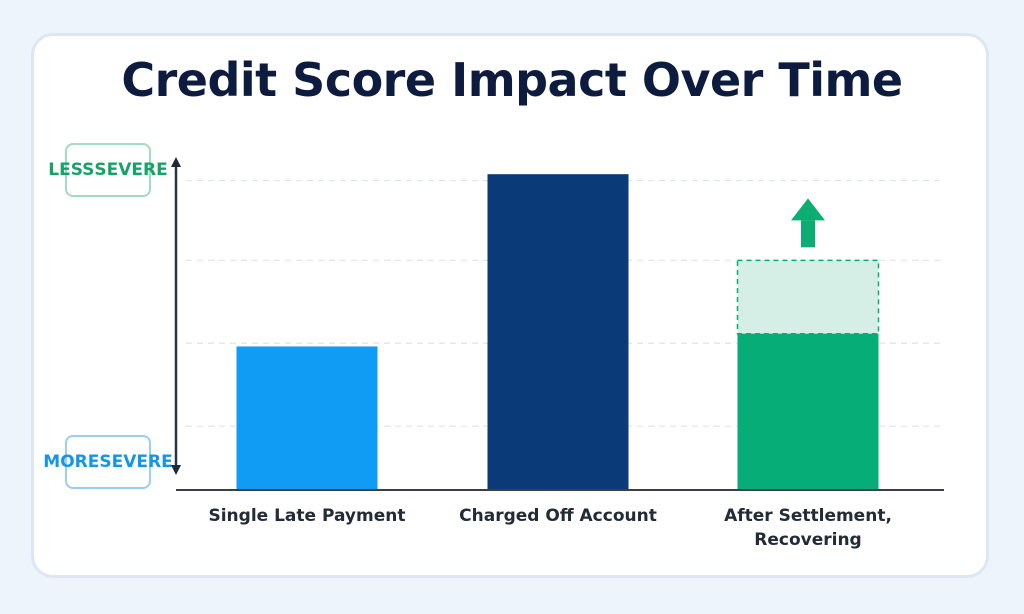 The image size is (1024, 614). I want to click on more-severe-badge: MORE SEVERE, so click(108, 462).